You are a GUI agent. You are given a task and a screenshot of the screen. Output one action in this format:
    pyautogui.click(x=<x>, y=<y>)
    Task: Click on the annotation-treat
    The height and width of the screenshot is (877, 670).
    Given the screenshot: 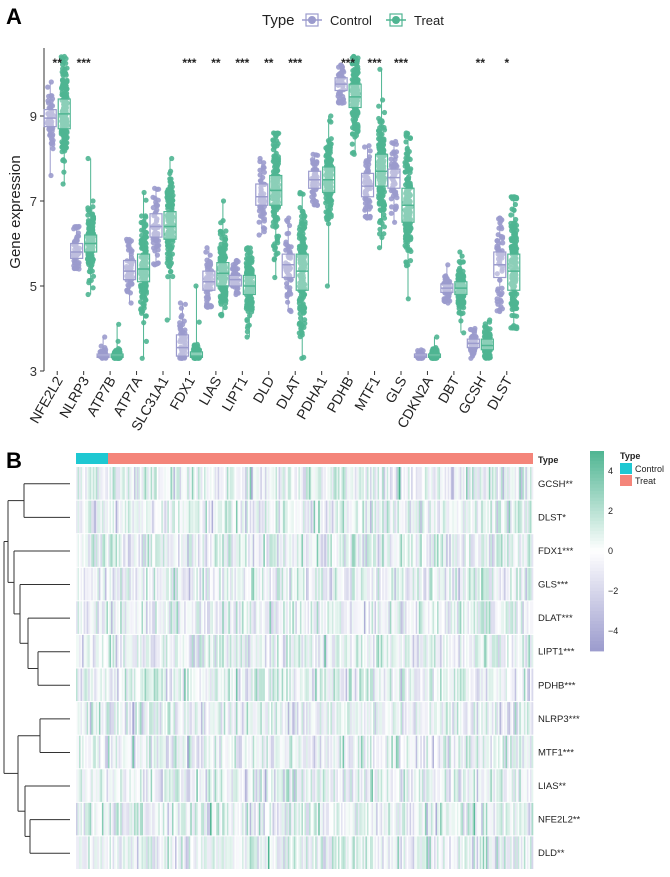 What is the action you would take?
    pyautogui.click(x=320, y=458)
    